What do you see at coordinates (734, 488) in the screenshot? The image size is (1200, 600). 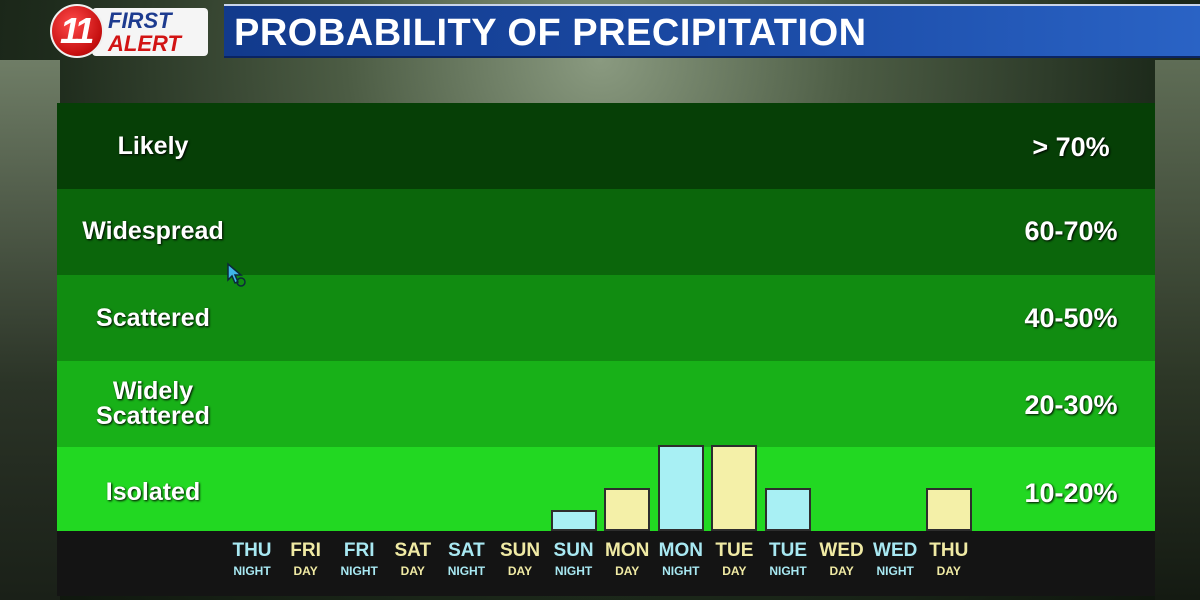 I see `bar-tue-day` at bounding box center [734, 488].